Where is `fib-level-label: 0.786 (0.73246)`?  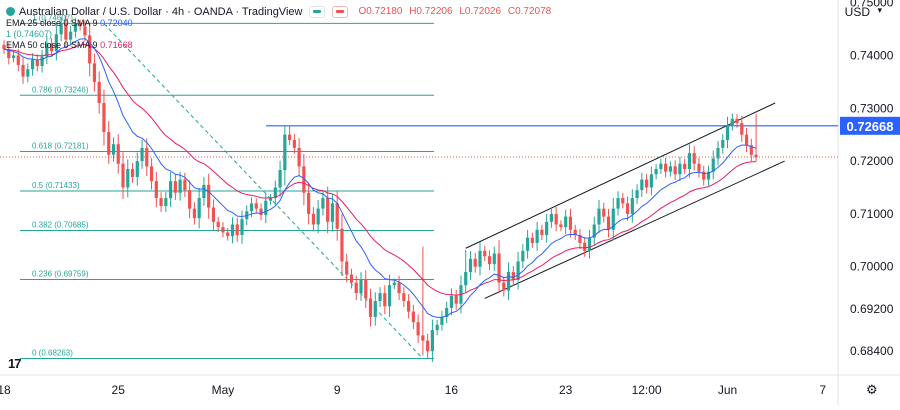
fib-level-label: 0.786 (0.73246) is located at coordinates (60, 89).